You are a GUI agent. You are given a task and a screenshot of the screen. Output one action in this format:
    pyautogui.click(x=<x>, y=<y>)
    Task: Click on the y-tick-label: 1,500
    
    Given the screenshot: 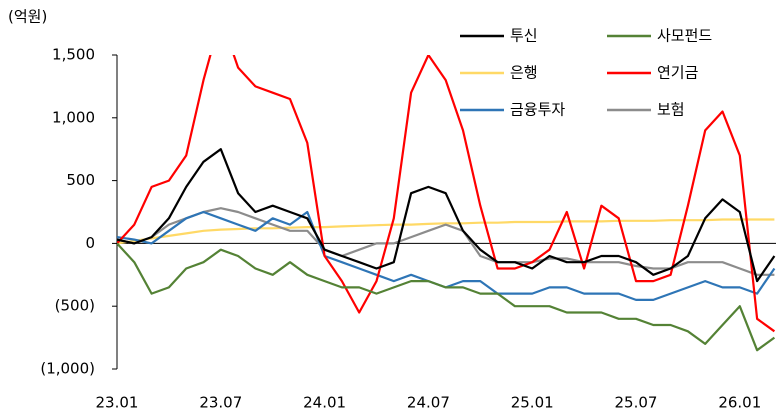 What is the action you would take?
    pyautogui.click(x=73, y=55)
    